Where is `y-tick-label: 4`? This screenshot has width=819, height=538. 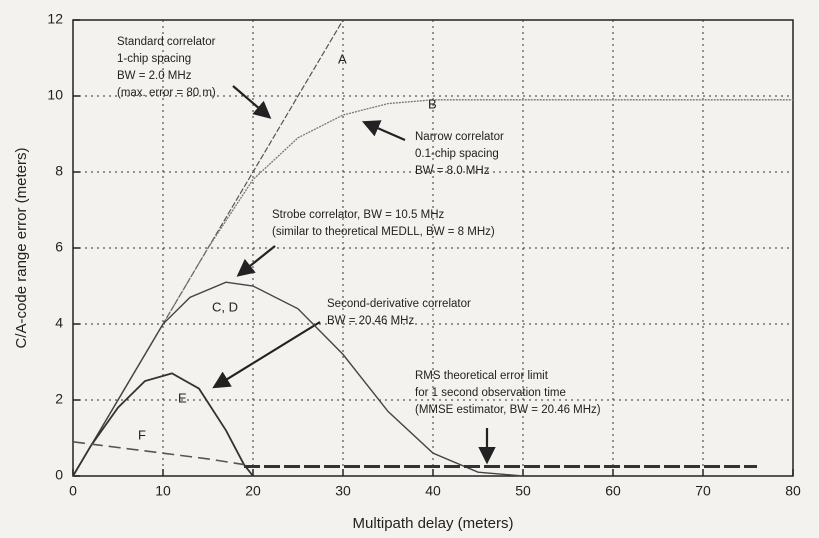
y-tick-label: 4 is located at coordinates (59, 323).